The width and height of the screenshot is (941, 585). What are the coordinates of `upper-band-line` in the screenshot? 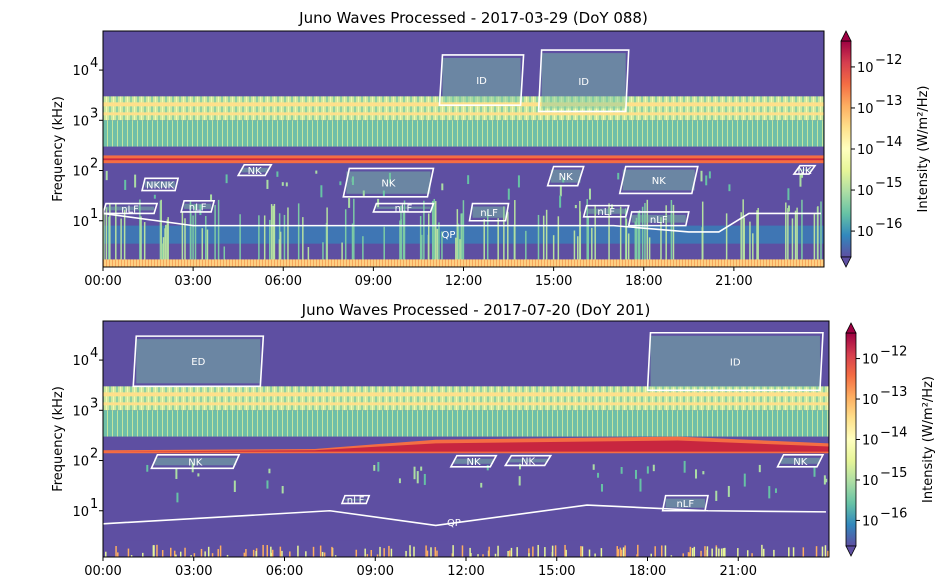 It's located at (463, 114).